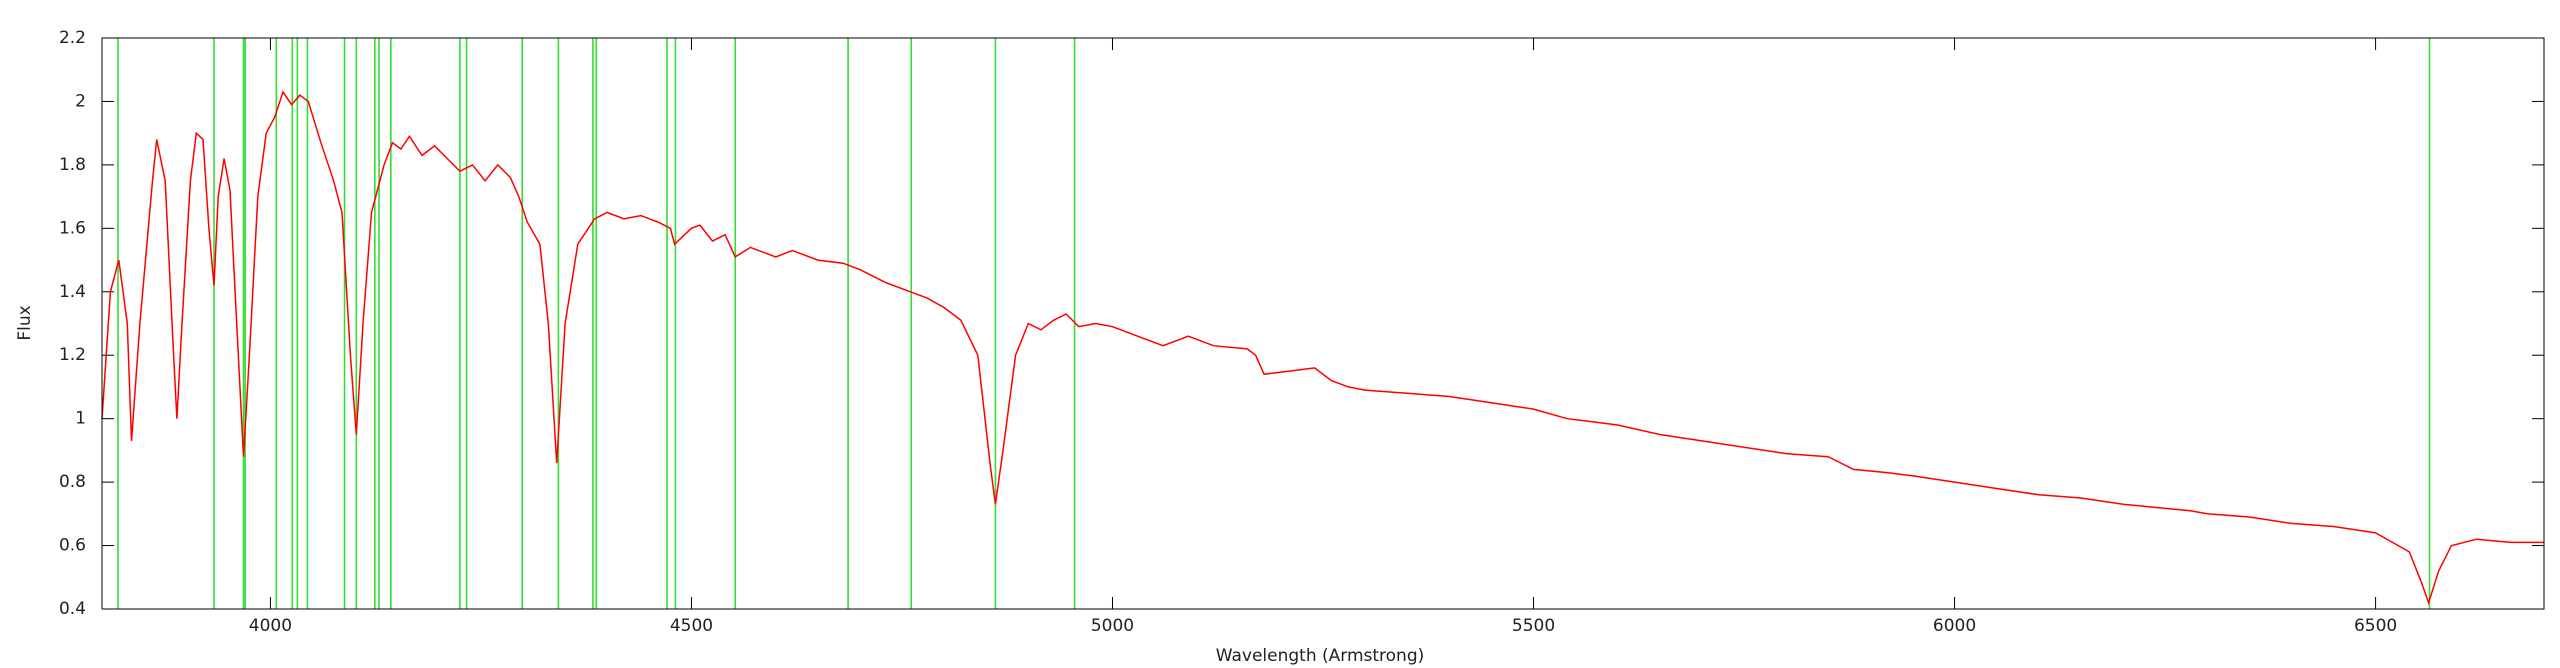 Image resolution: width=2560 pixels, height=668 pixels. I want to click on y-tick-label: 1, so click(80, 419).